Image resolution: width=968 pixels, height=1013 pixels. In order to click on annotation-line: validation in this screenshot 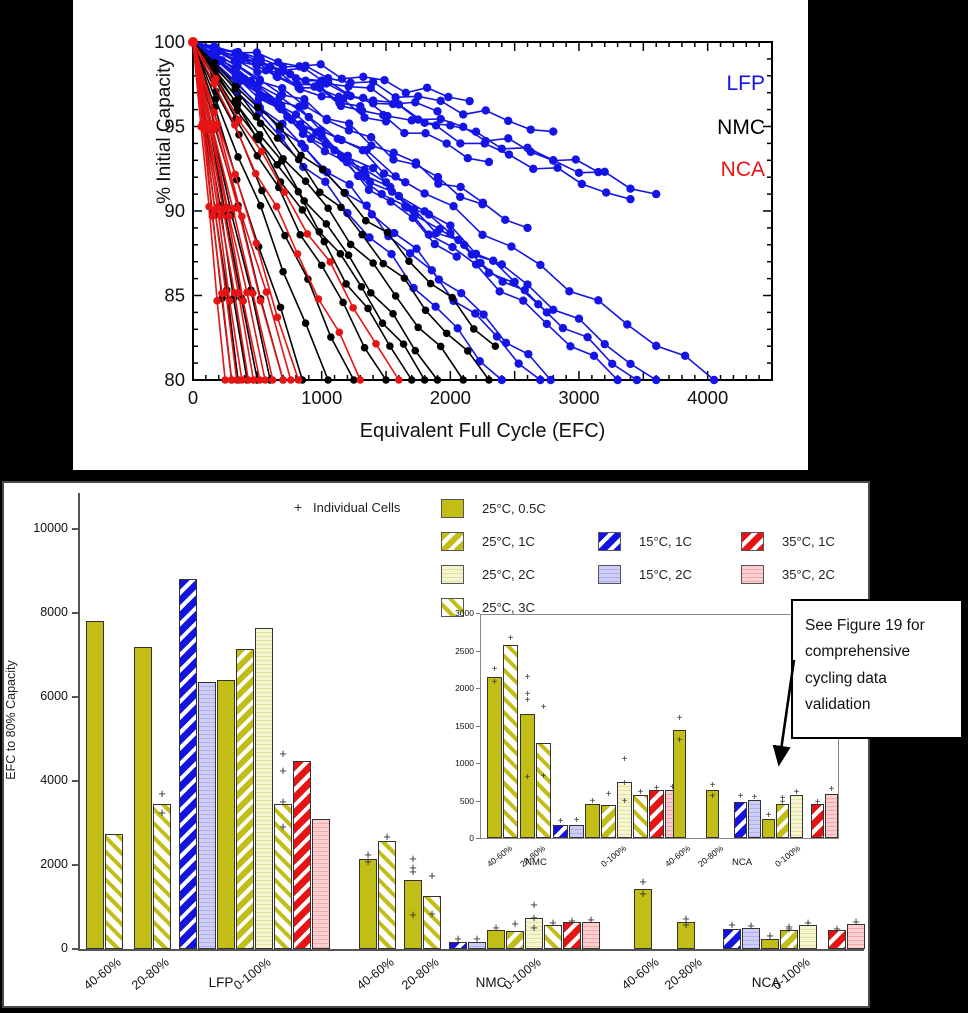, I will do `click(838, 705)`.